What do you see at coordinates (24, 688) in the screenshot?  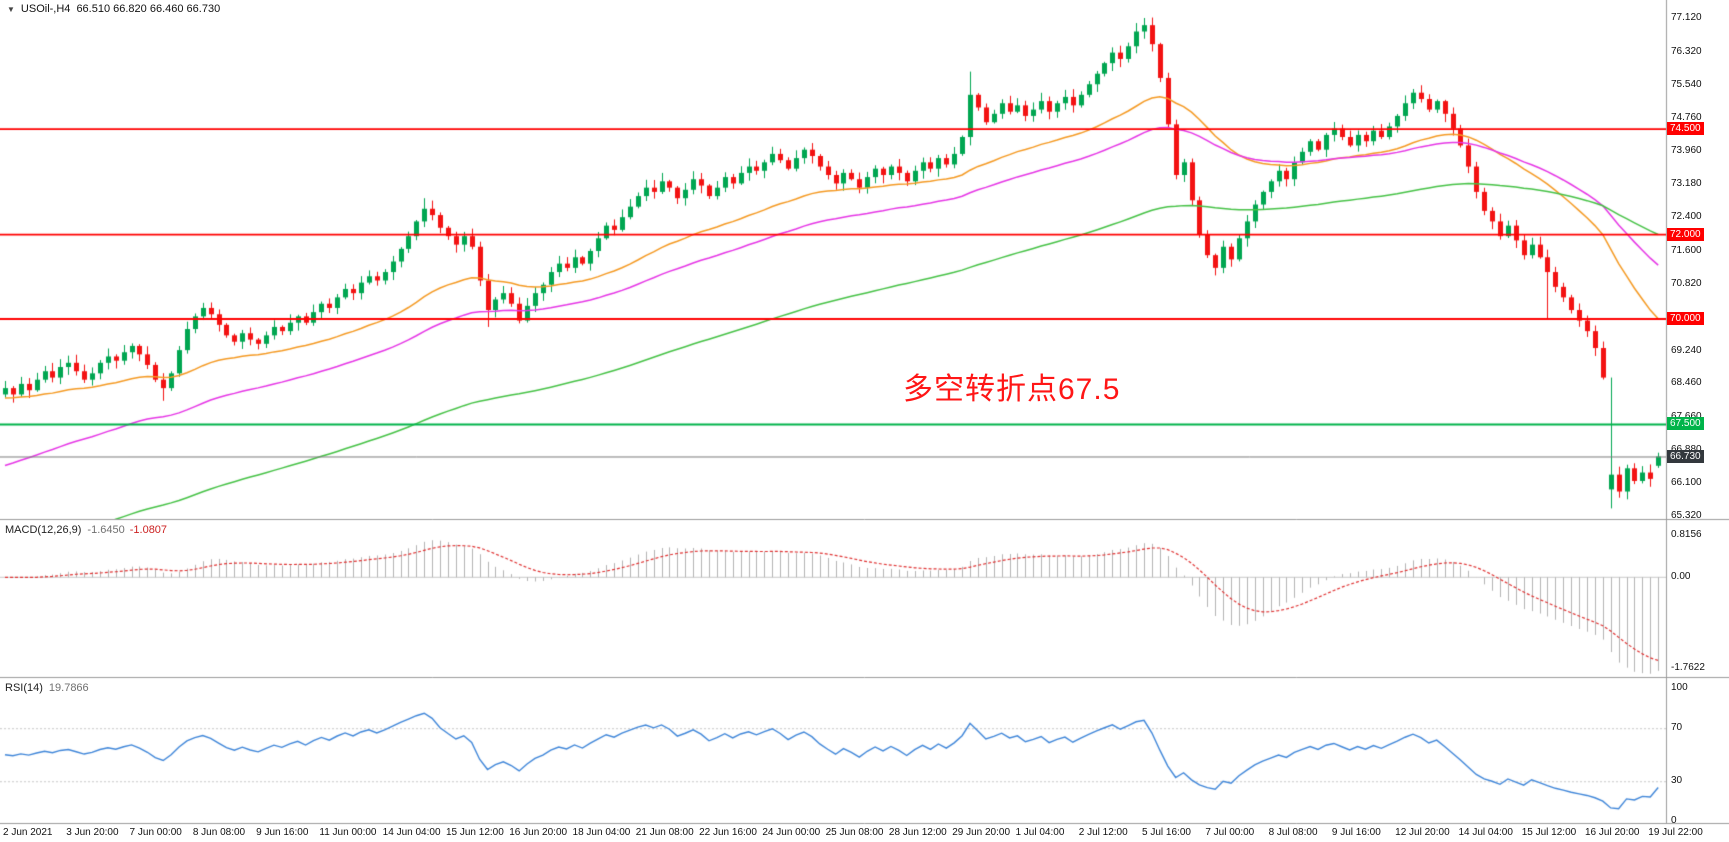 I see `rsi-label-name: RSI(14)` at bounding box center [24, 688].